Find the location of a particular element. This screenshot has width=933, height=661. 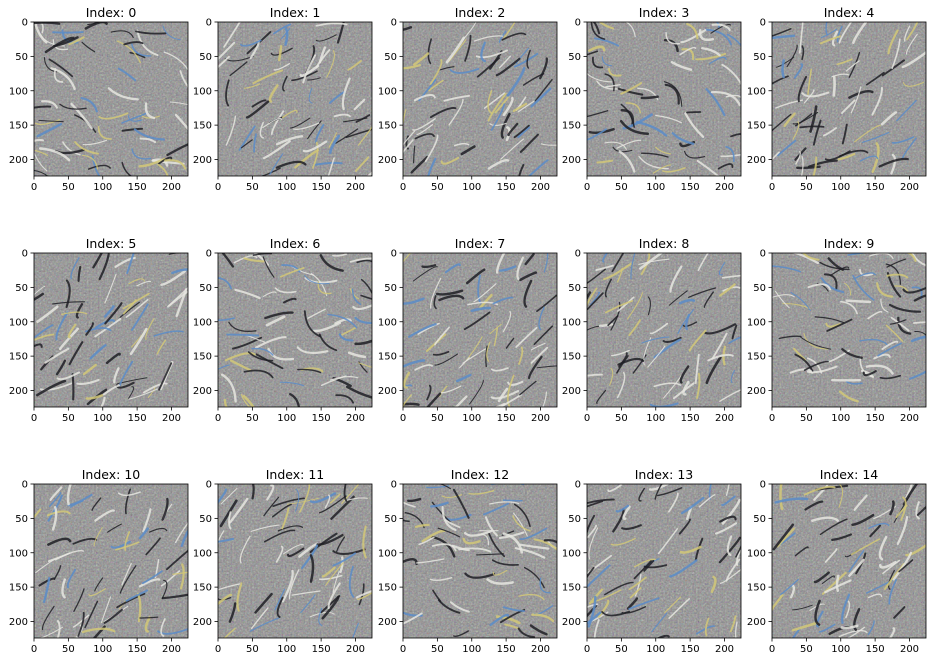

panel-7: Index: 7 0 50 100 150 200 0 50 100 150 200 is located at coordinates (468, 330).